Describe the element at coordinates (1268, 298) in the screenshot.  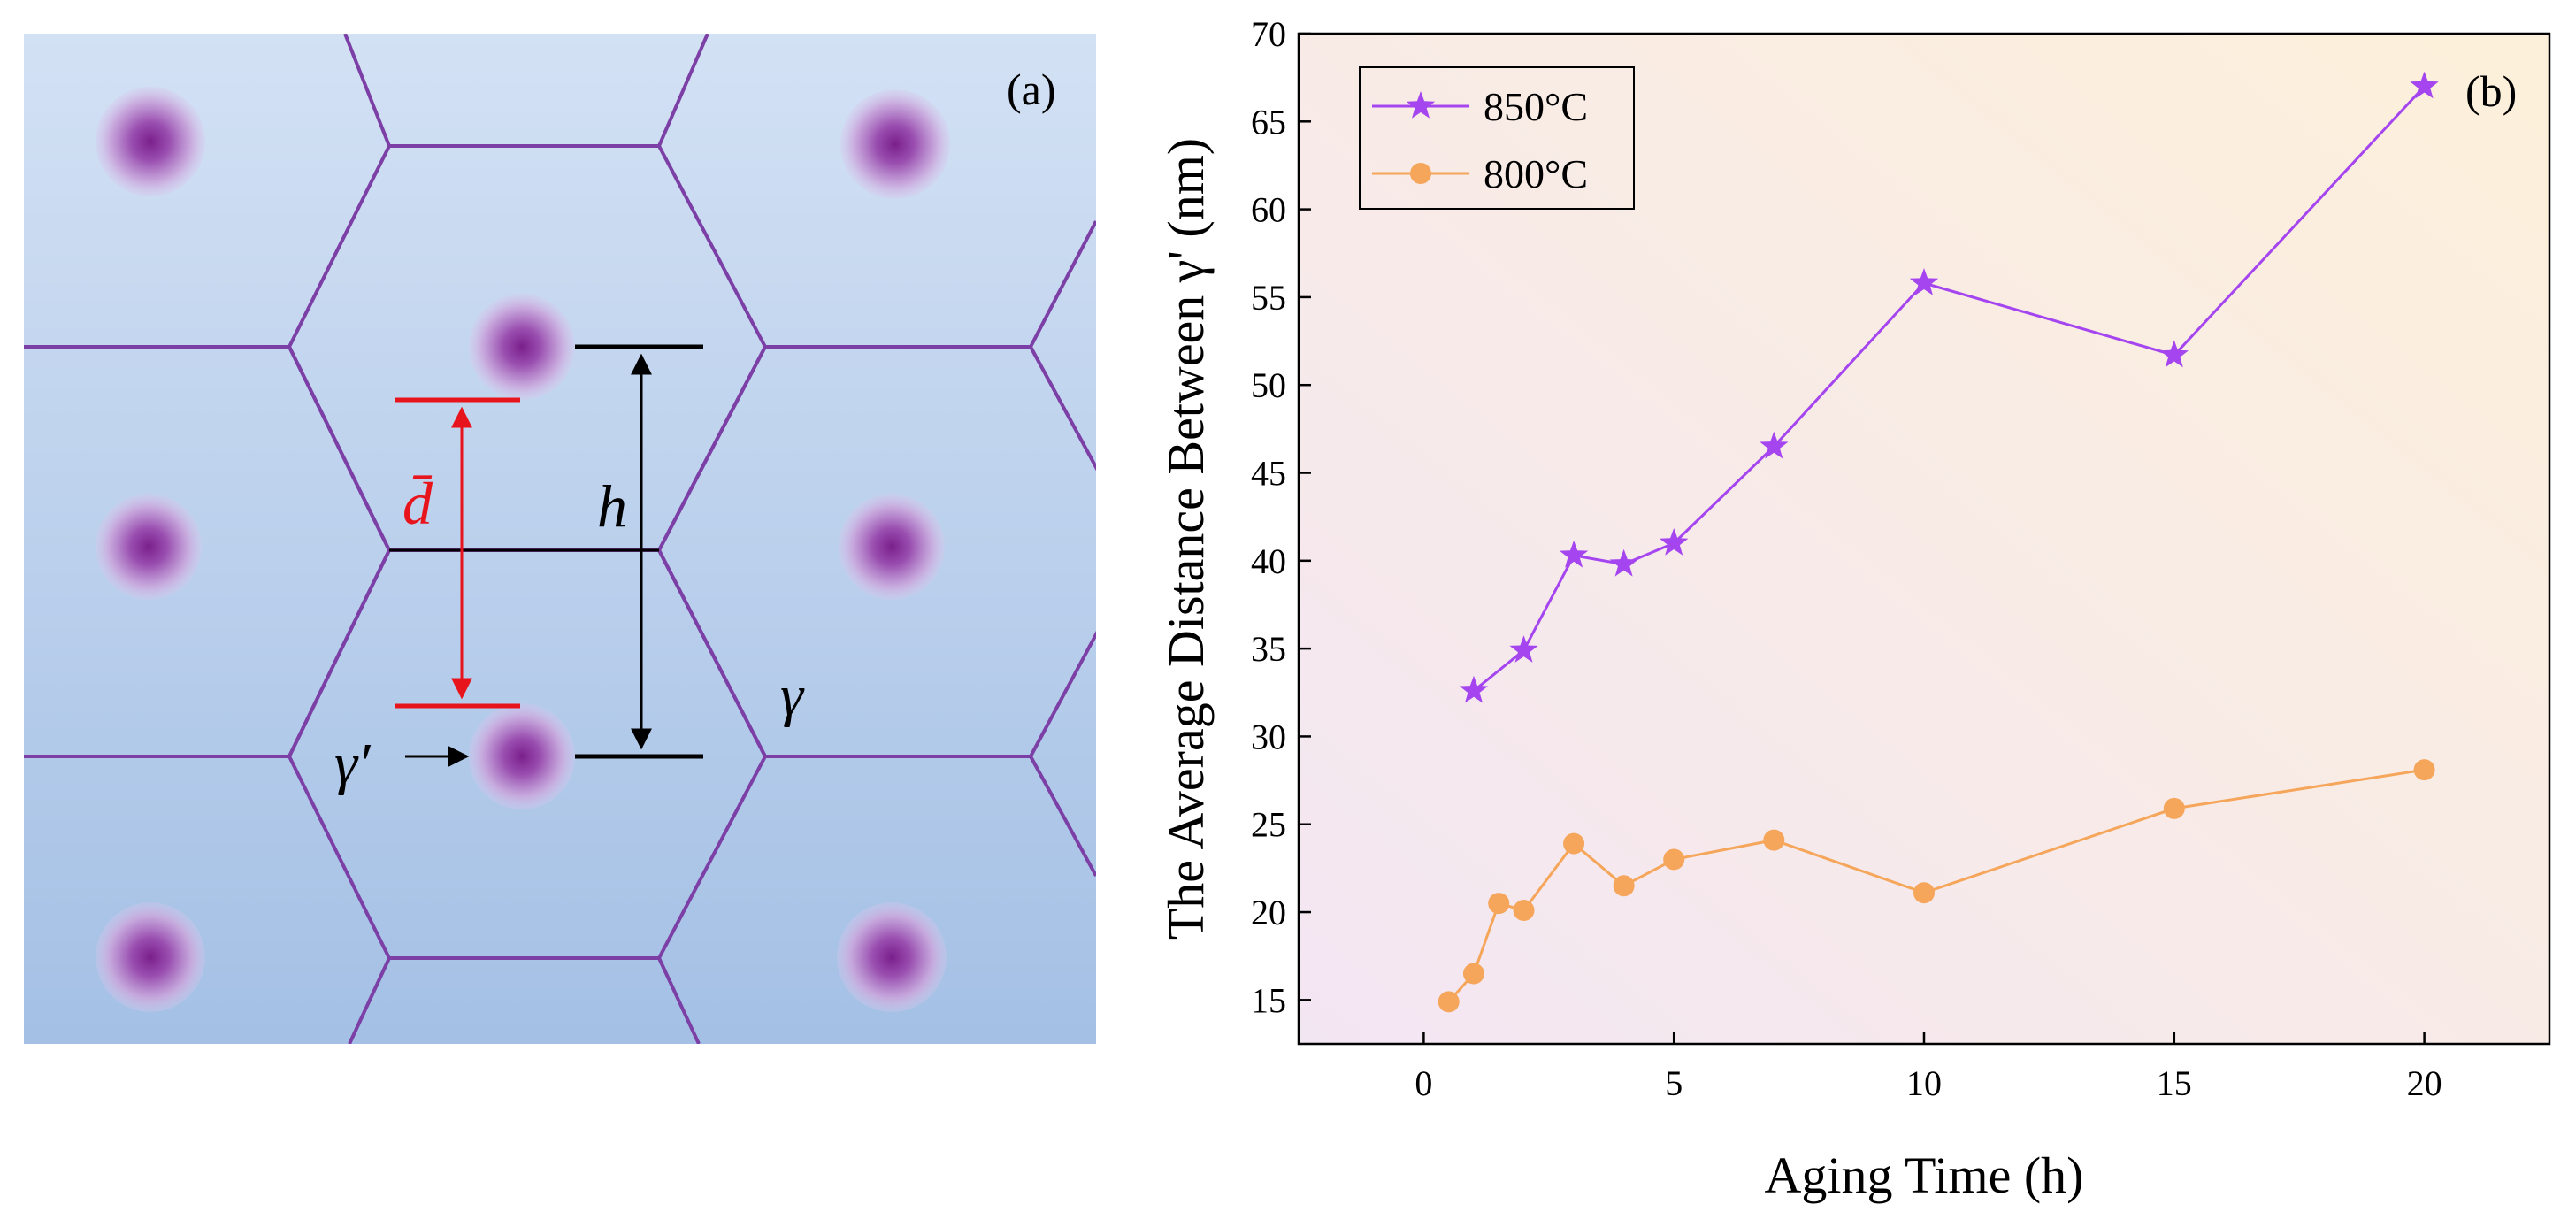
I see `y-tick-label: 55` at that location.